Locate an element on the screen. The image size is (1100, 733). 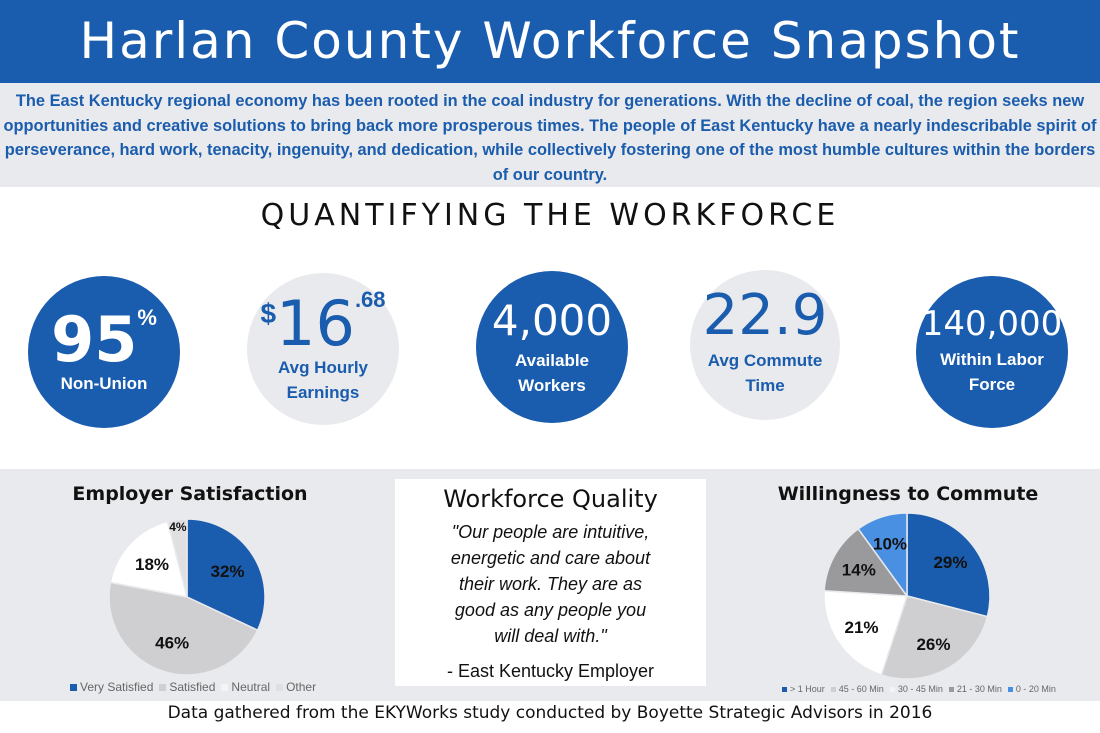
pie-label: 32% is located at coordinates (228, 571).